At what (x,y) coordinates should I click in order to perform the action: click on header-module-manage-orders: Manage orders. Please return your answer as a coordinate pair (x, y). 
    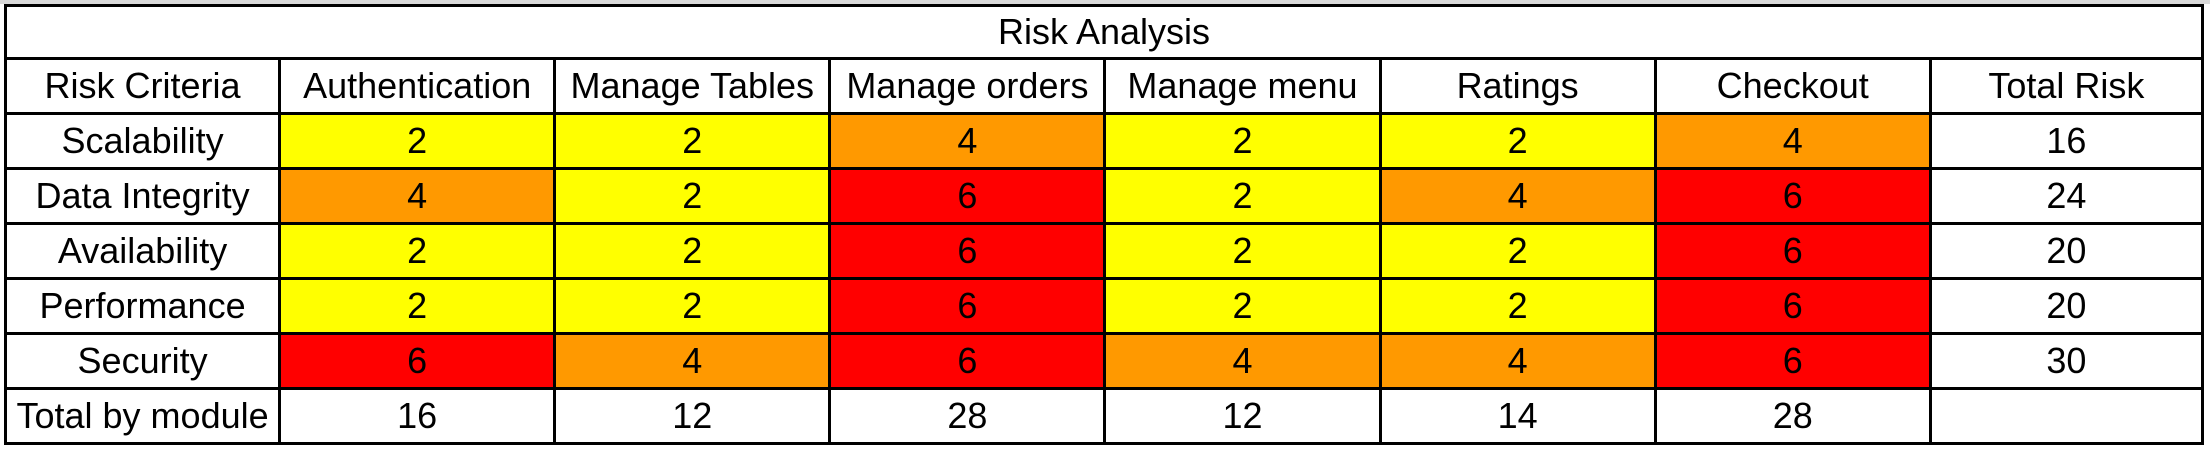
    Looking at the image, I should click on (967, 86).